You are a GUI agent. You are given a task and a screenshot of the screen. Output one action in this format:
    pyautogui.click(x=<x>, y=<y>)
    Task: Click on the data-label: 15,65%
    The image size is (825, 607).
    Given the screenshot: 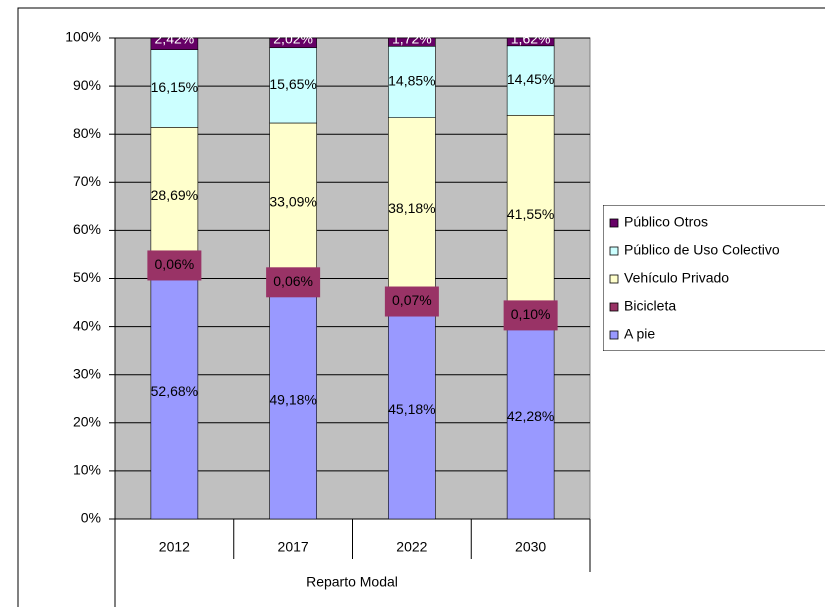 What is the action you would take?
    pyautogui.click(x=292, y=84)
    